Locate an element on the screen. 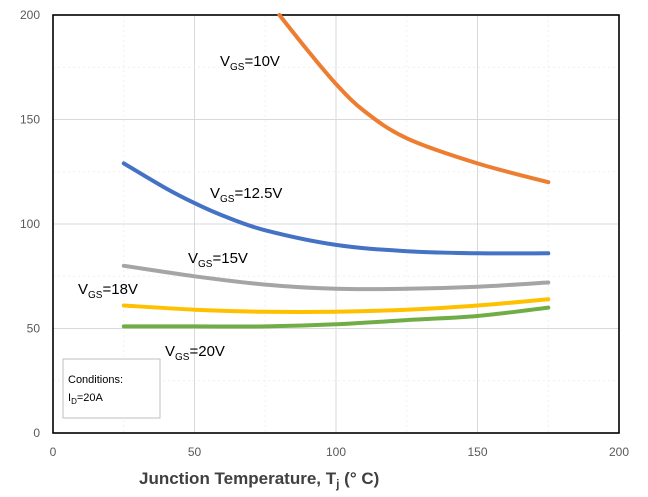  conditions-current: ID=20A is located at coordinates (86, 399).